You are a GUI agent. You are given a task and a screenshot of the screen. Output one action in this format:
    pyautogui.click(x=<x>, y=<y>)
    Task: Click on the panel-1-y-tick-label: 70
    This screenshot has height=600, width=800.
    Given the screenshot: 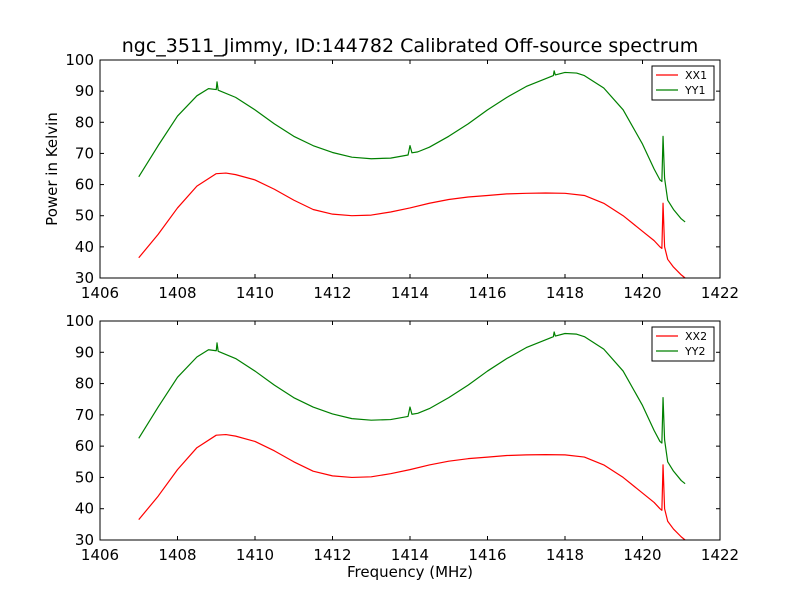 What is the action you would take?
    pyautogui.click(x=84, y=153)
    